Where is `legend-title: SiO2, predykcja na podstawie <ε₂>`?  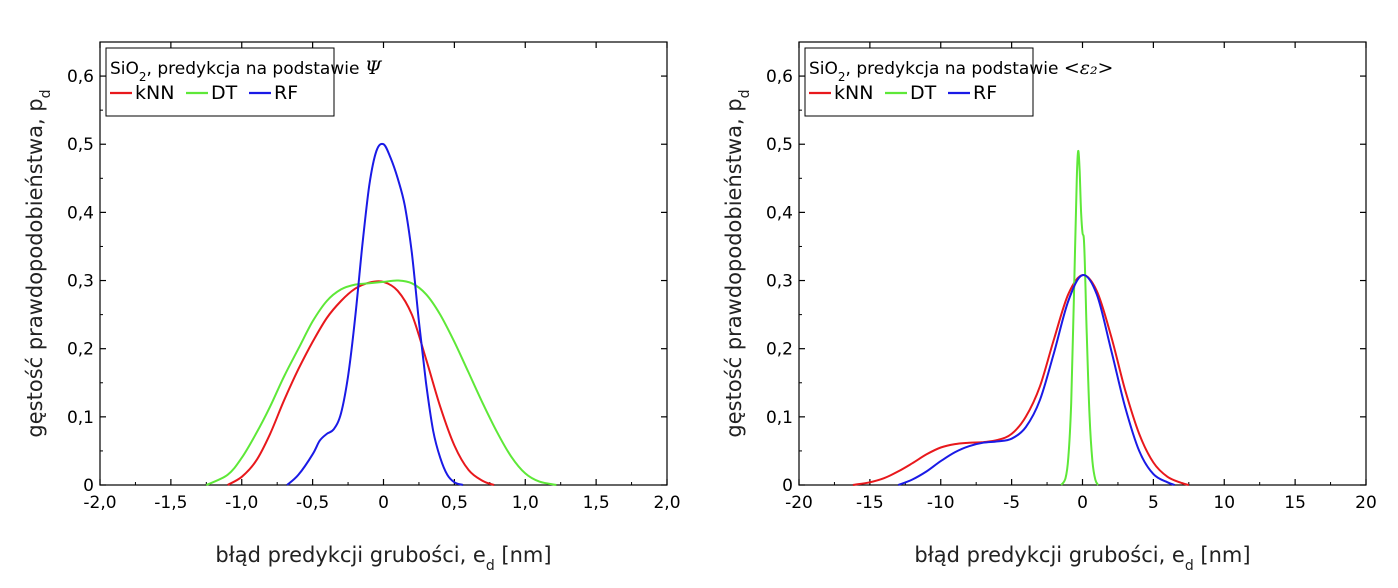
legend-title: SiO2, predykcja na podstawie <ε₂> is located at coordinates (961, 70).